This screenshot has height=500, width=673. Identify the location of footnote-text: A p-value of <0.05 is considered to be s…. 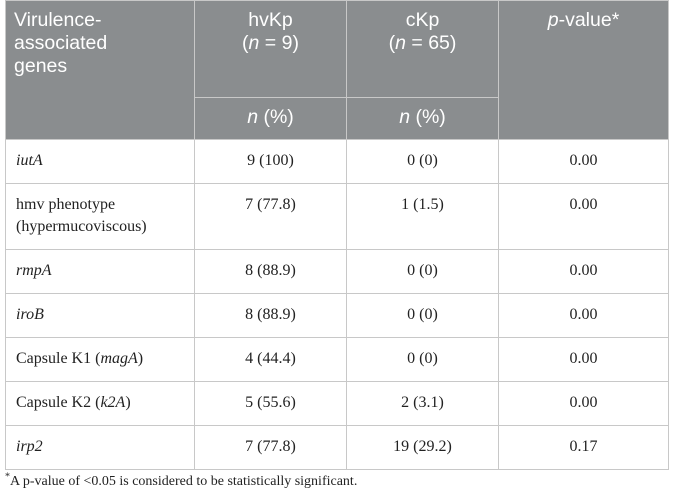
(184, 481).